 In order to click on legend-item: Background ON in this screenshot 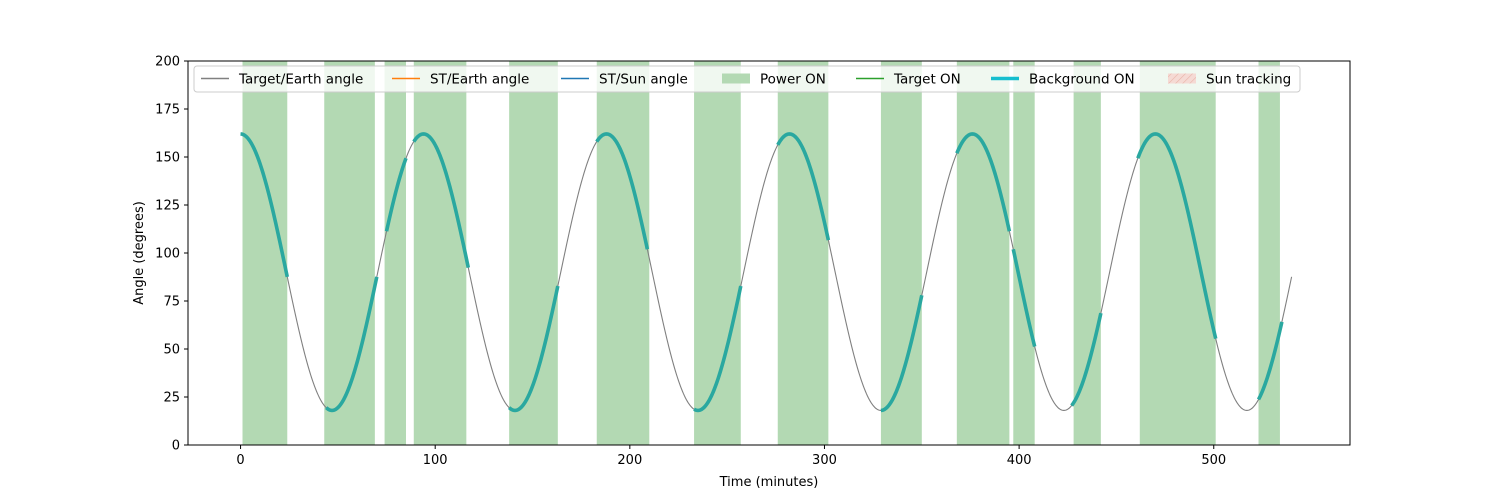, I will do `click(1063, 80)`.